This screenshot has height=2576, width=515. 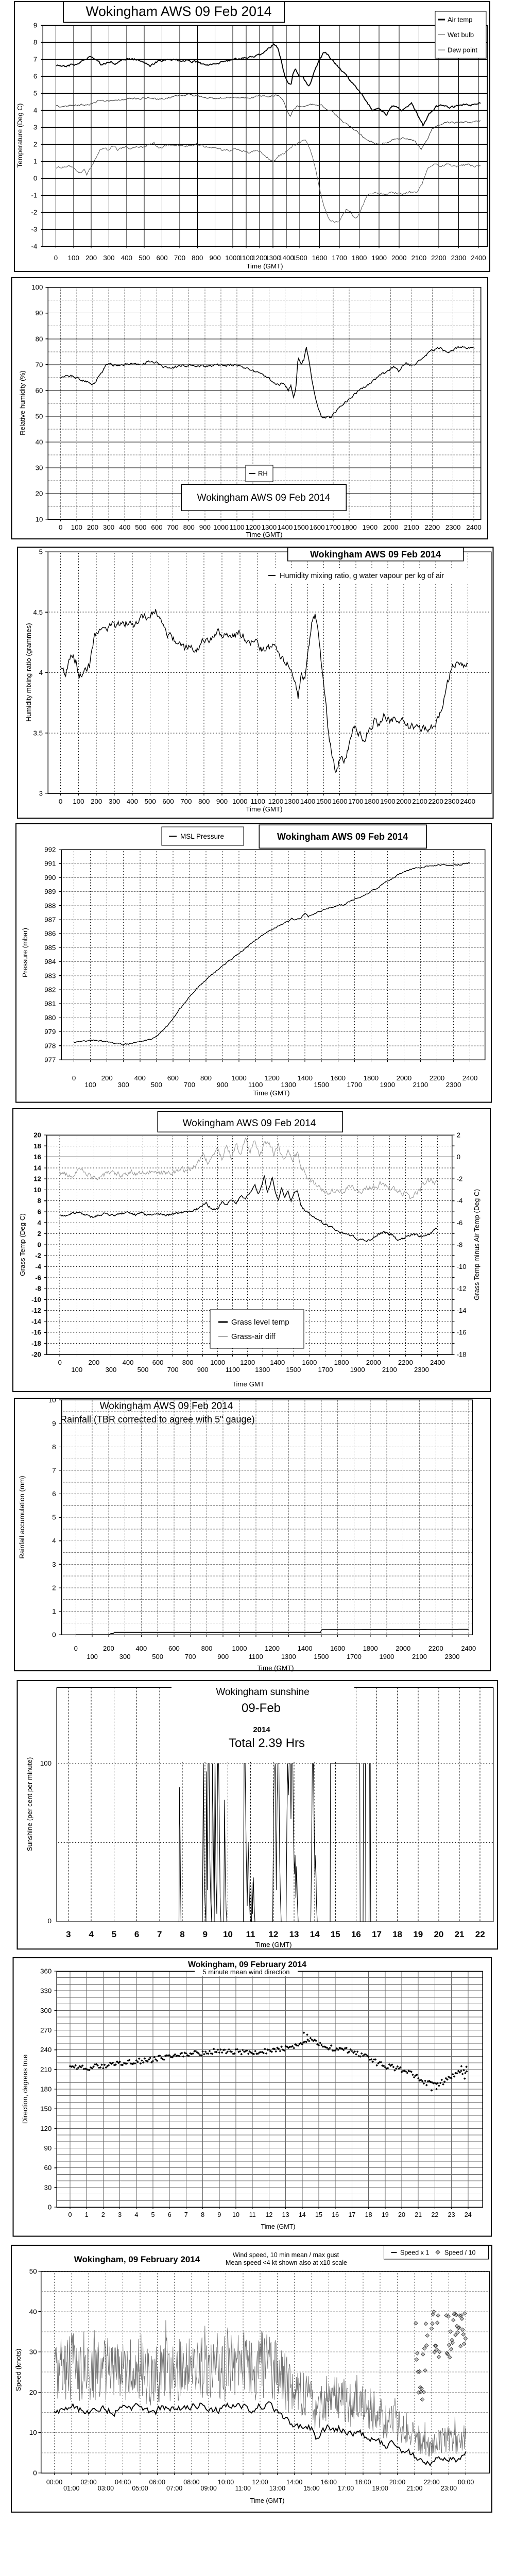 I want to click on svg-text: 1200, so click(x=247, y=1362).